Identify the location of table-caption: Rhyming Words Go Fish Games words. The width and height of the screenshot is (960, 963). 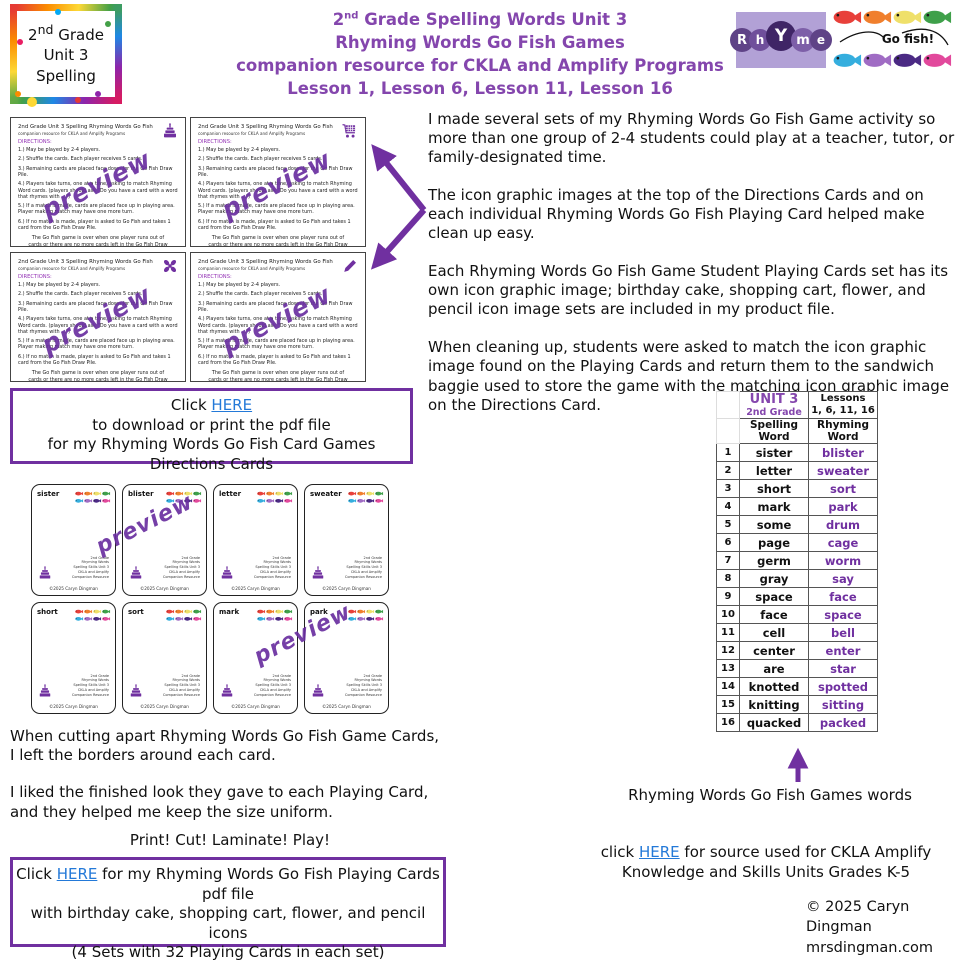
(770, 795).